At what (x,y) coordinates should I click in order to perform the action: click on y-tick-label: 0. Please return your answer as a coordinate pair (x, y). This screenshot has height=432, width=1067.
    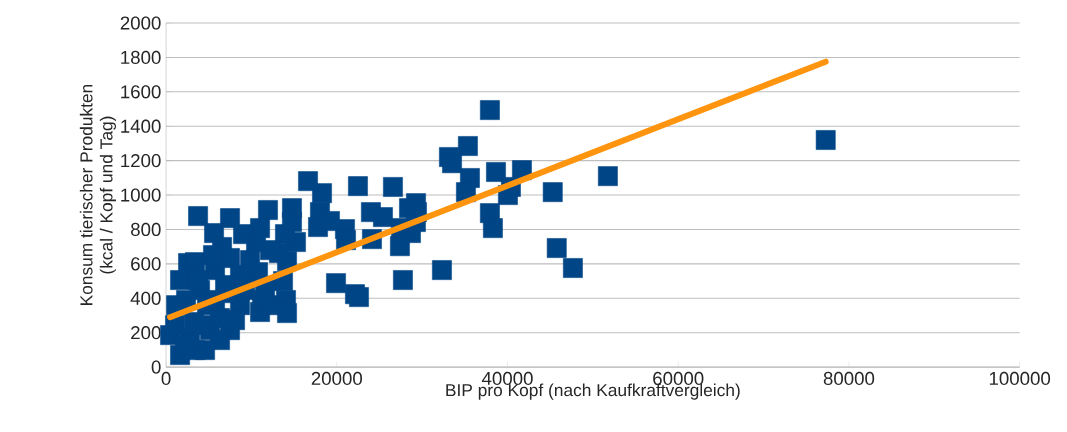
    Looking at the image, I should click on (156, 367).